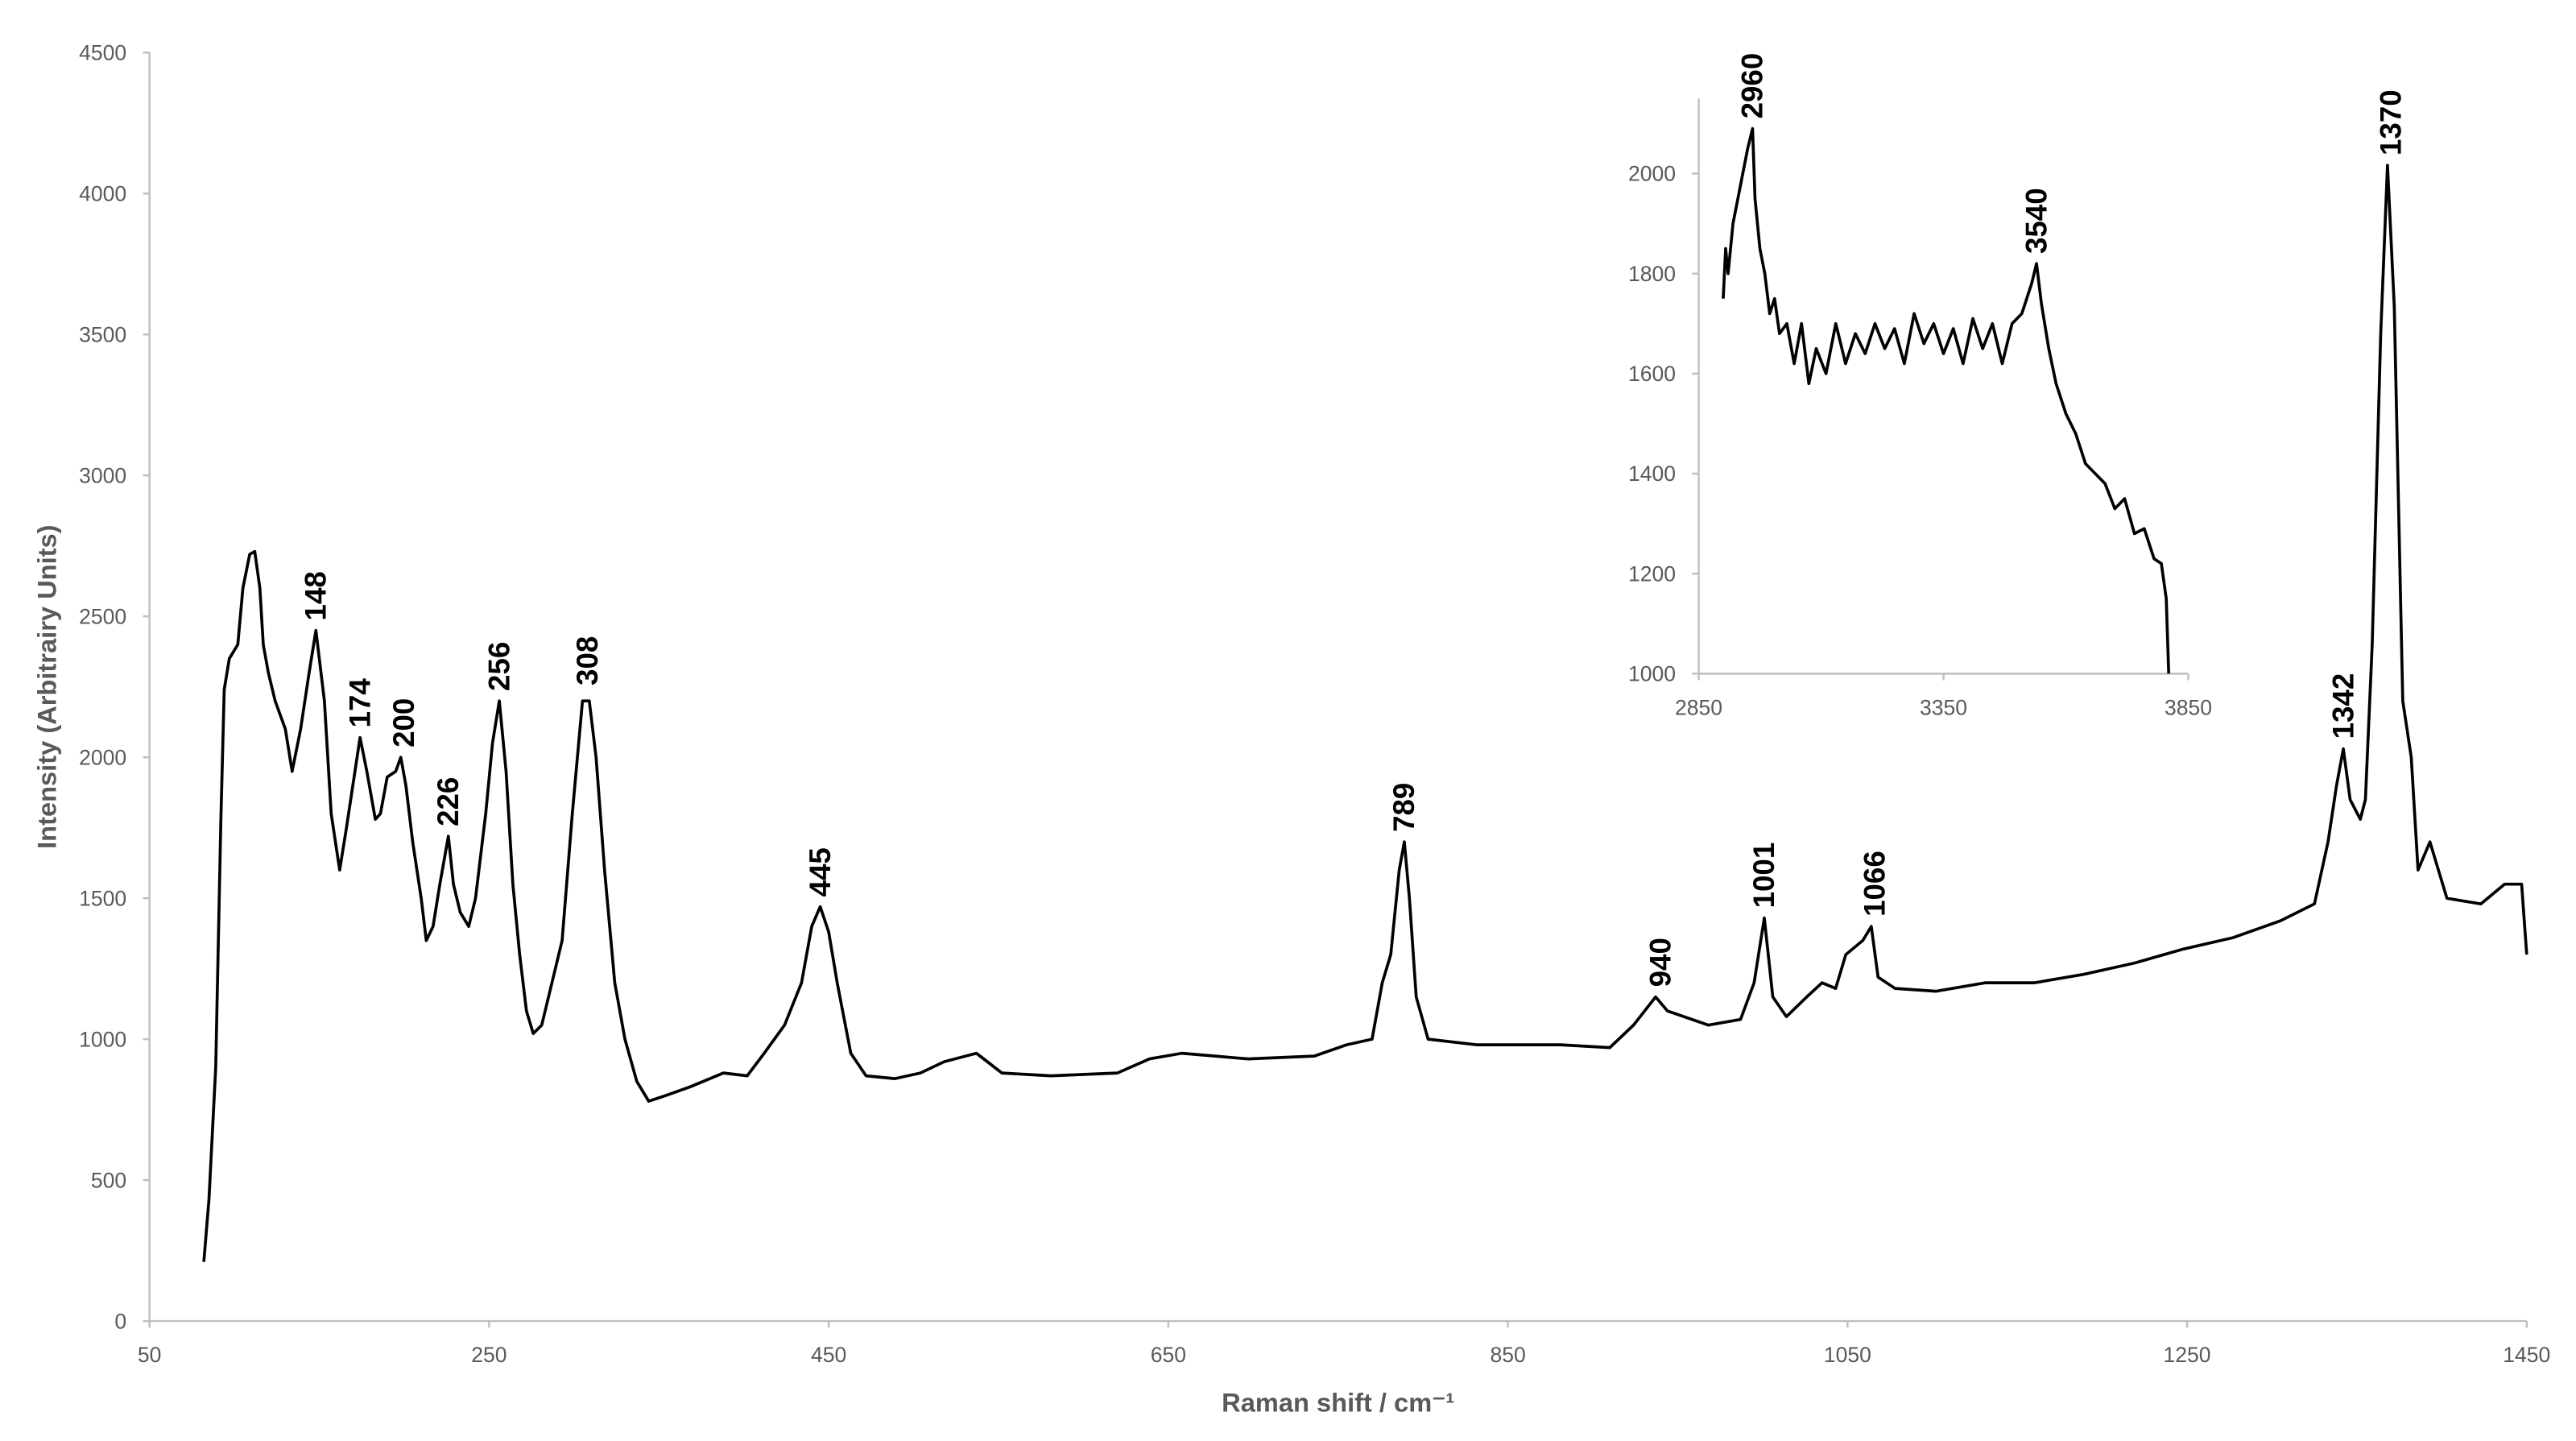 This screenshot has width=2576, height=1441. What do you see at coordinates (1764, 876) in the screenshot?
I see `peak-label: 1001` at bounding box center [1764, 876].